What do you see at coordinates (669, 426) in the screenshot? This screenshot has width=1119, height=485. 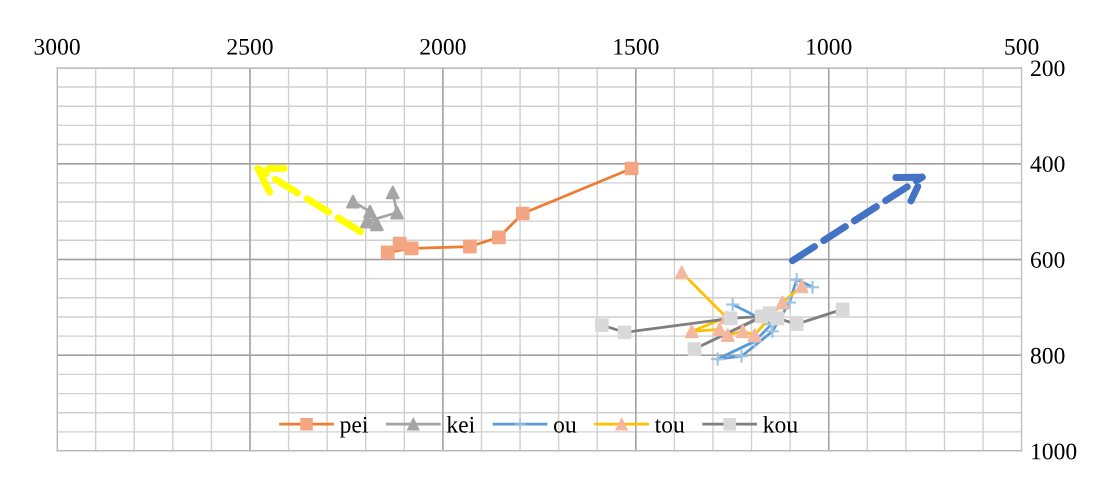 I see `legend-label: tou` at bounding box center [669, 426].